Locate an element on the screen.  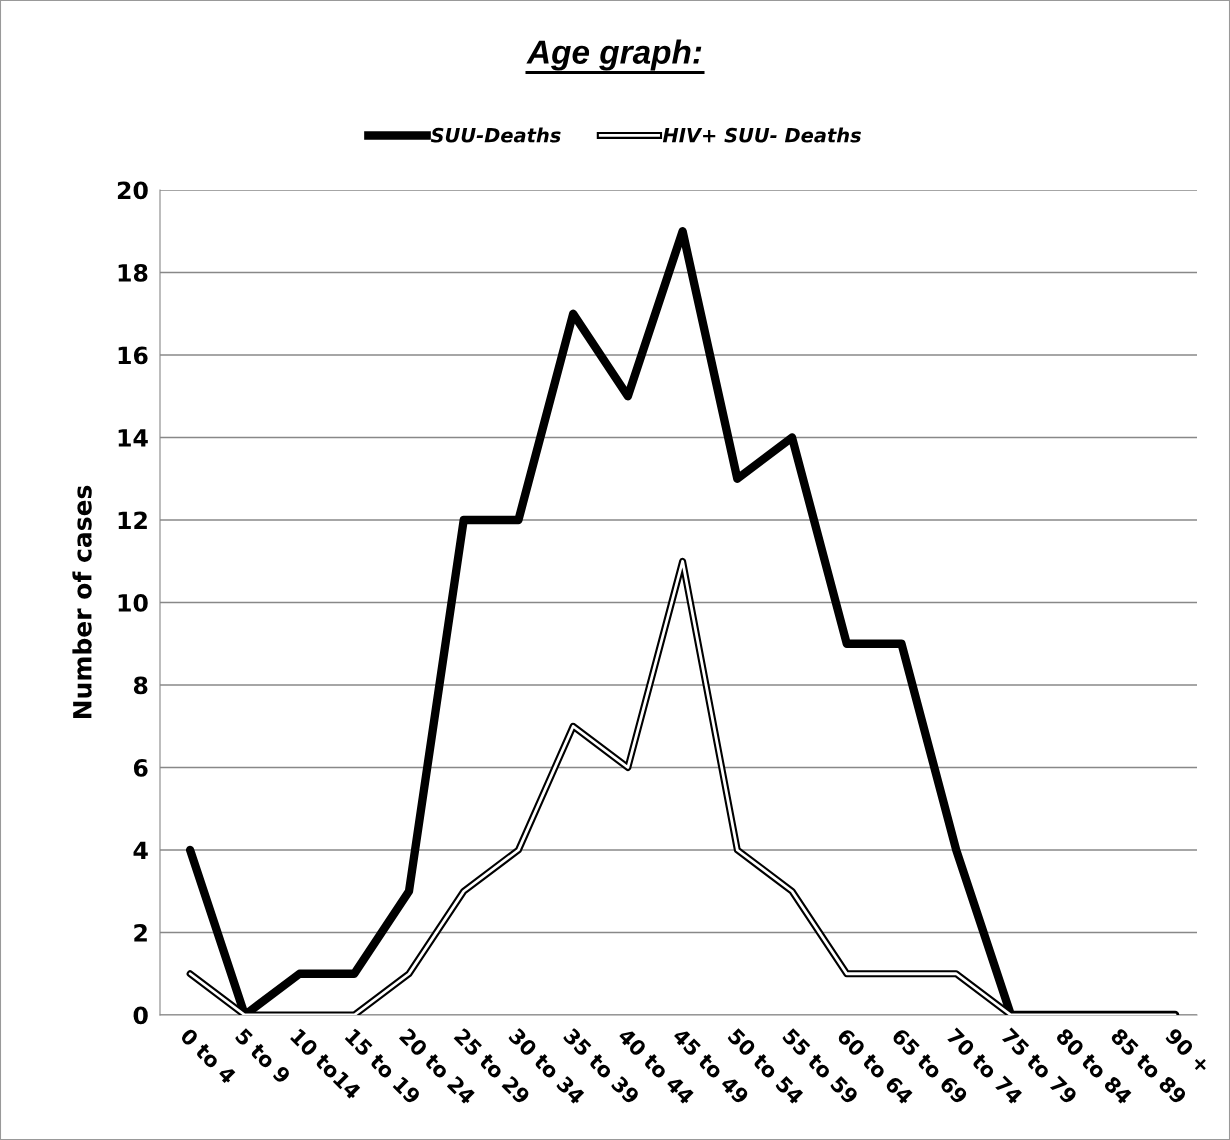
y-tick-label: 6 is located at coordinates (140, 767).